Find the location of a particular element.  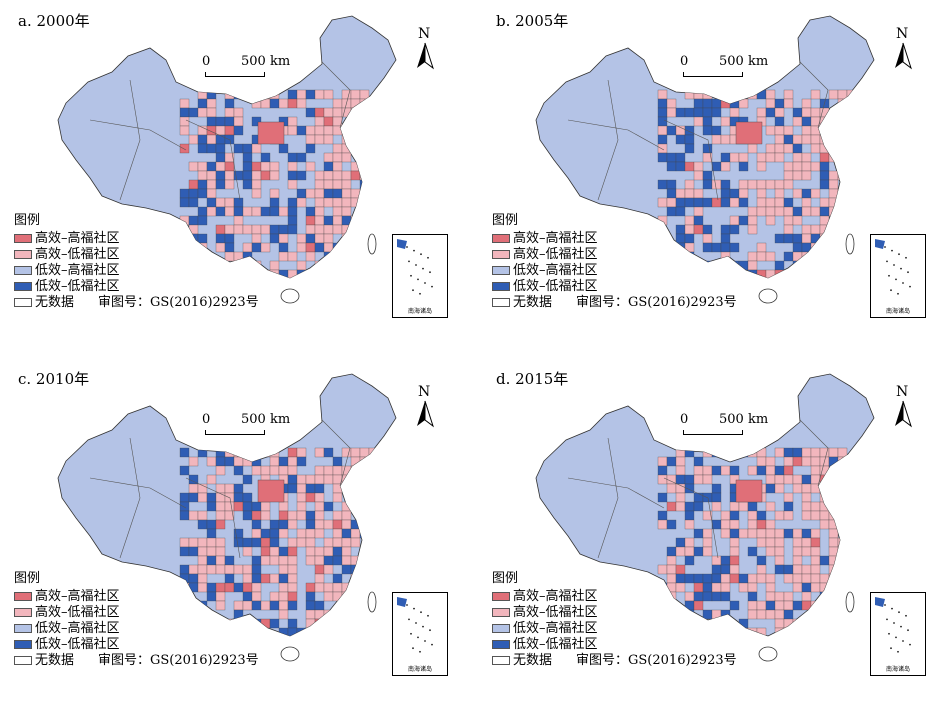

approval-number: 审图号：GS(2016)2923号 is located at coordinates (656, 302).